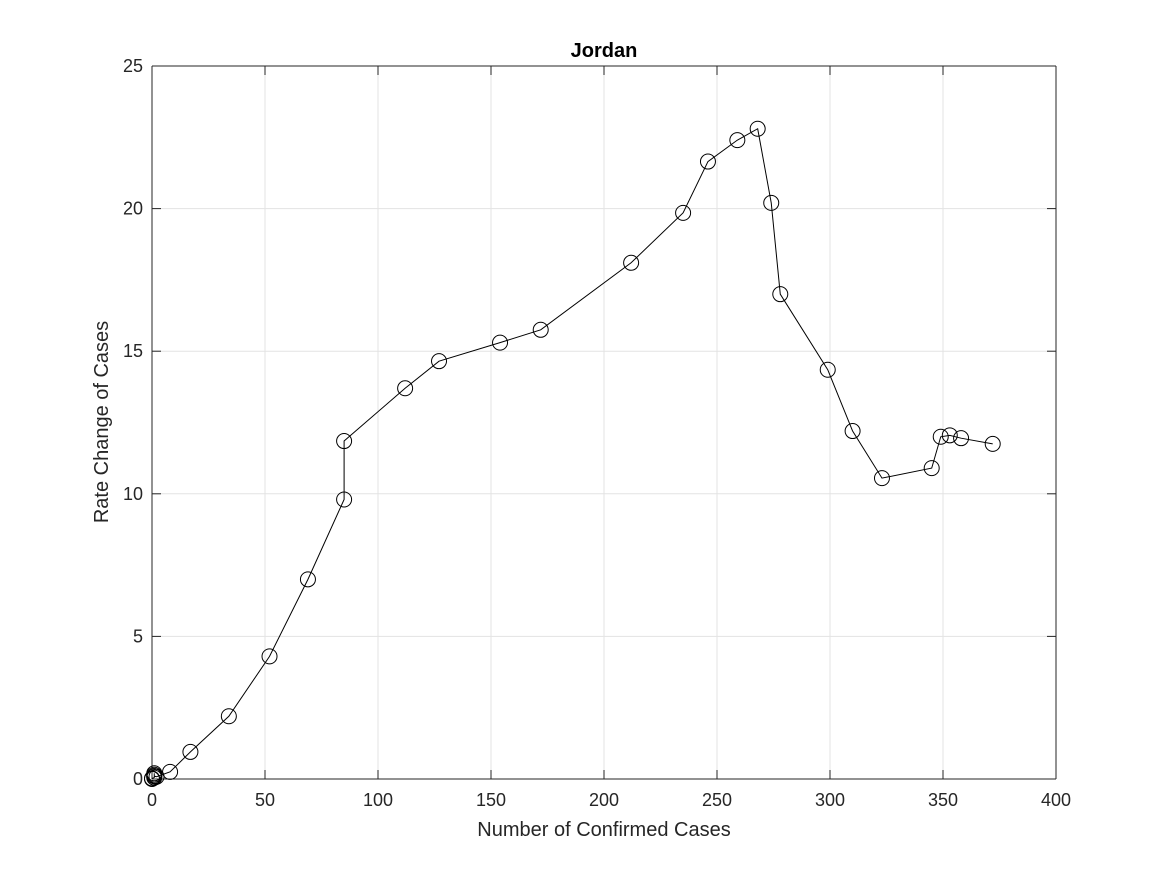 This screenshot has width=1167, height=875. What do you see at coordinates (604, 51) in the screenshot?
I see `chart-title: Jordan` at bounding box center [604, 51].